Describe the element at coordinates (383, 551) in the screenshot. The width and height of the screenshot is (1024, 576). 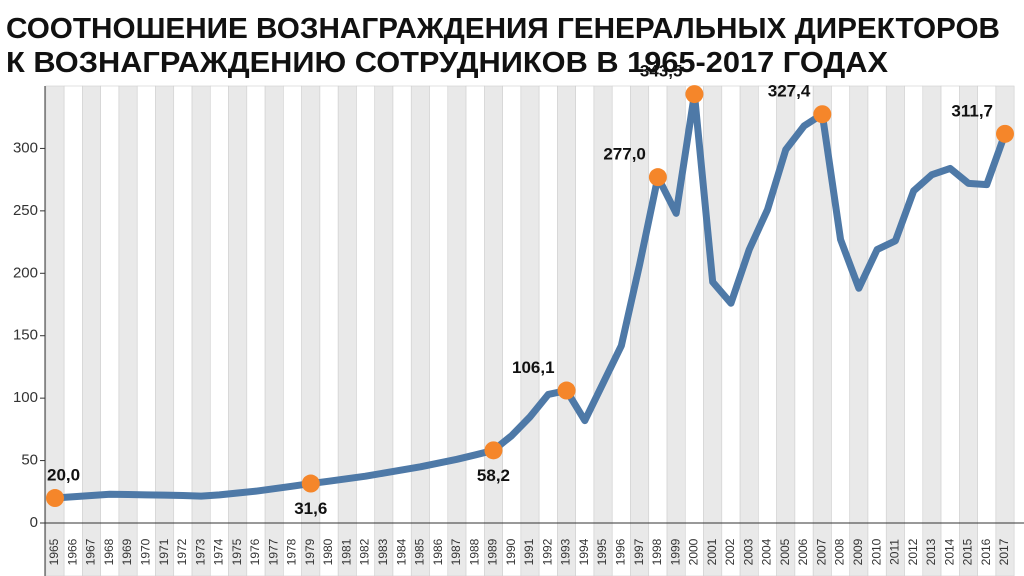
I see `x-tick-label: 1983` at that location.